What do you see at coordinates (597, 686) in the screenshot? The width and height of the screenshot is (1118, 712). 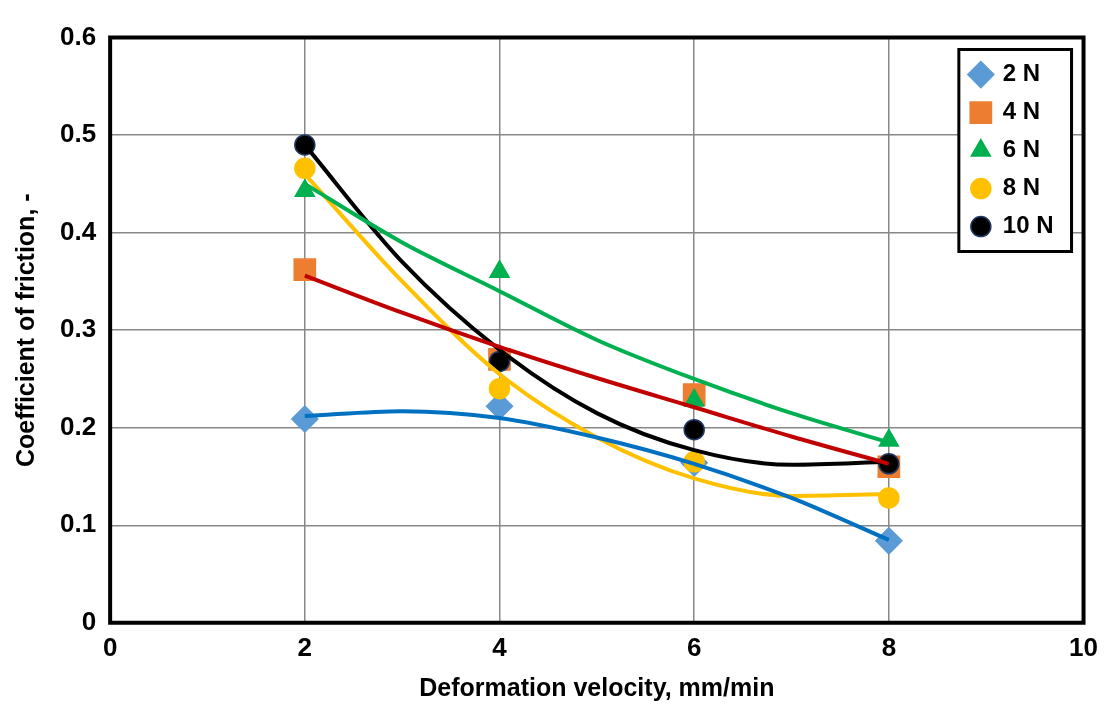 I see `x-axis-title: Deformation velocity, mm/min` at bounding box center [597, 686].